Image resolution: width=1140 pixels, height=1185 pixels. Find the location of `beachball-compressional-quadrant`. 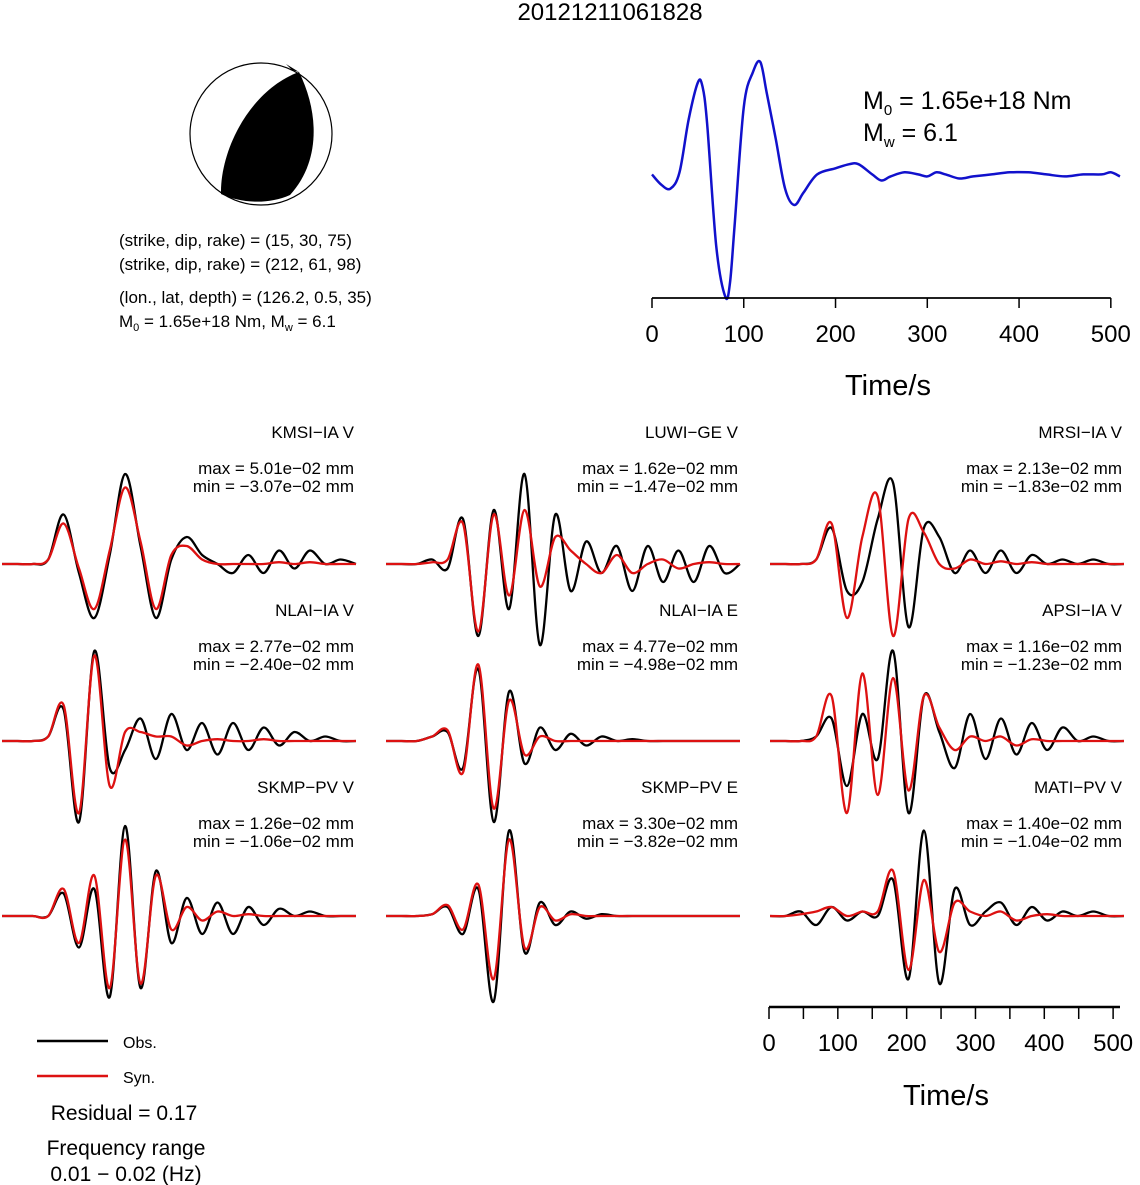

beachball-compressional-quadrant is located at coordinates (267, 137).